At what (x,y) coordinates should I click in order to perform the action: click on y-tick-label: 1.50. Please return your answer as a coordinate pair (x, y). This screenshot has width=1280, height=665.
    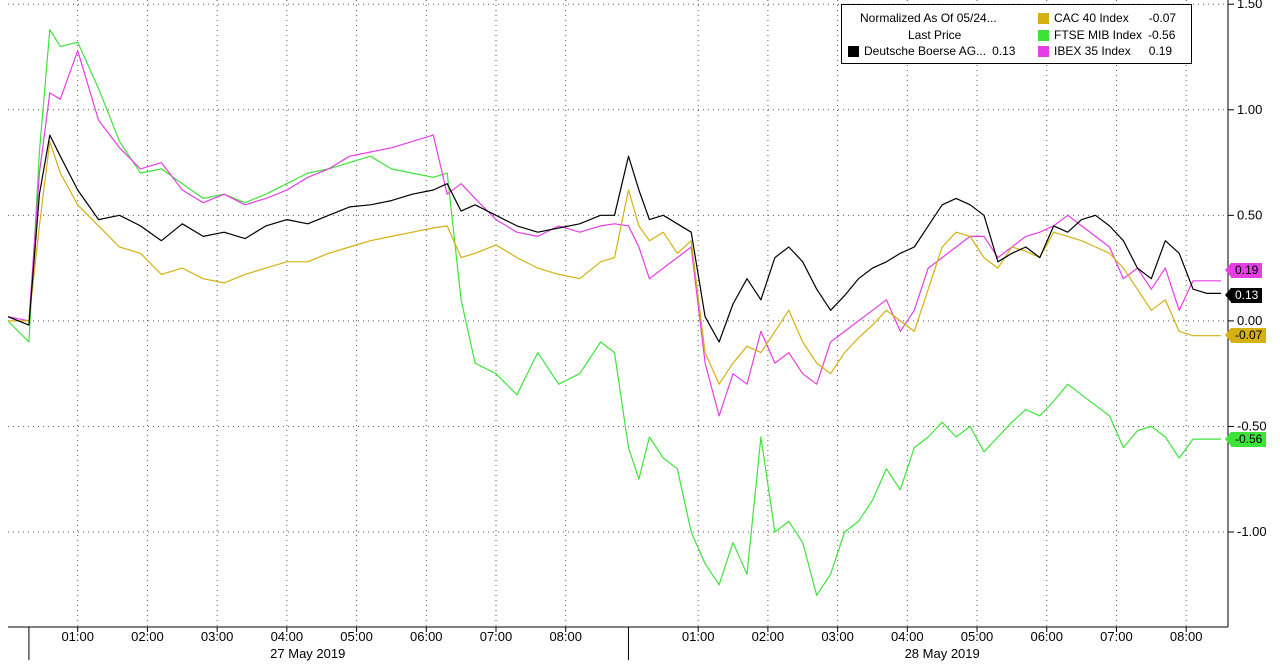
    Looking at the image, I should click on (1249, 5).